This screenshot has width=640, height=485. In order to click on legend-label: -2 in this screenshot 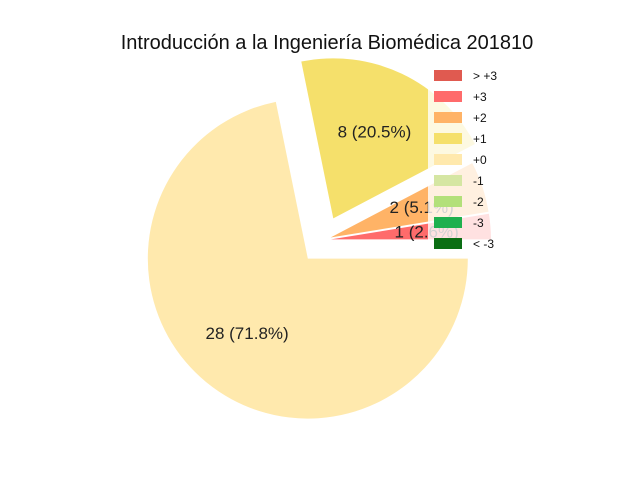, I will do `click(478, 202)`.